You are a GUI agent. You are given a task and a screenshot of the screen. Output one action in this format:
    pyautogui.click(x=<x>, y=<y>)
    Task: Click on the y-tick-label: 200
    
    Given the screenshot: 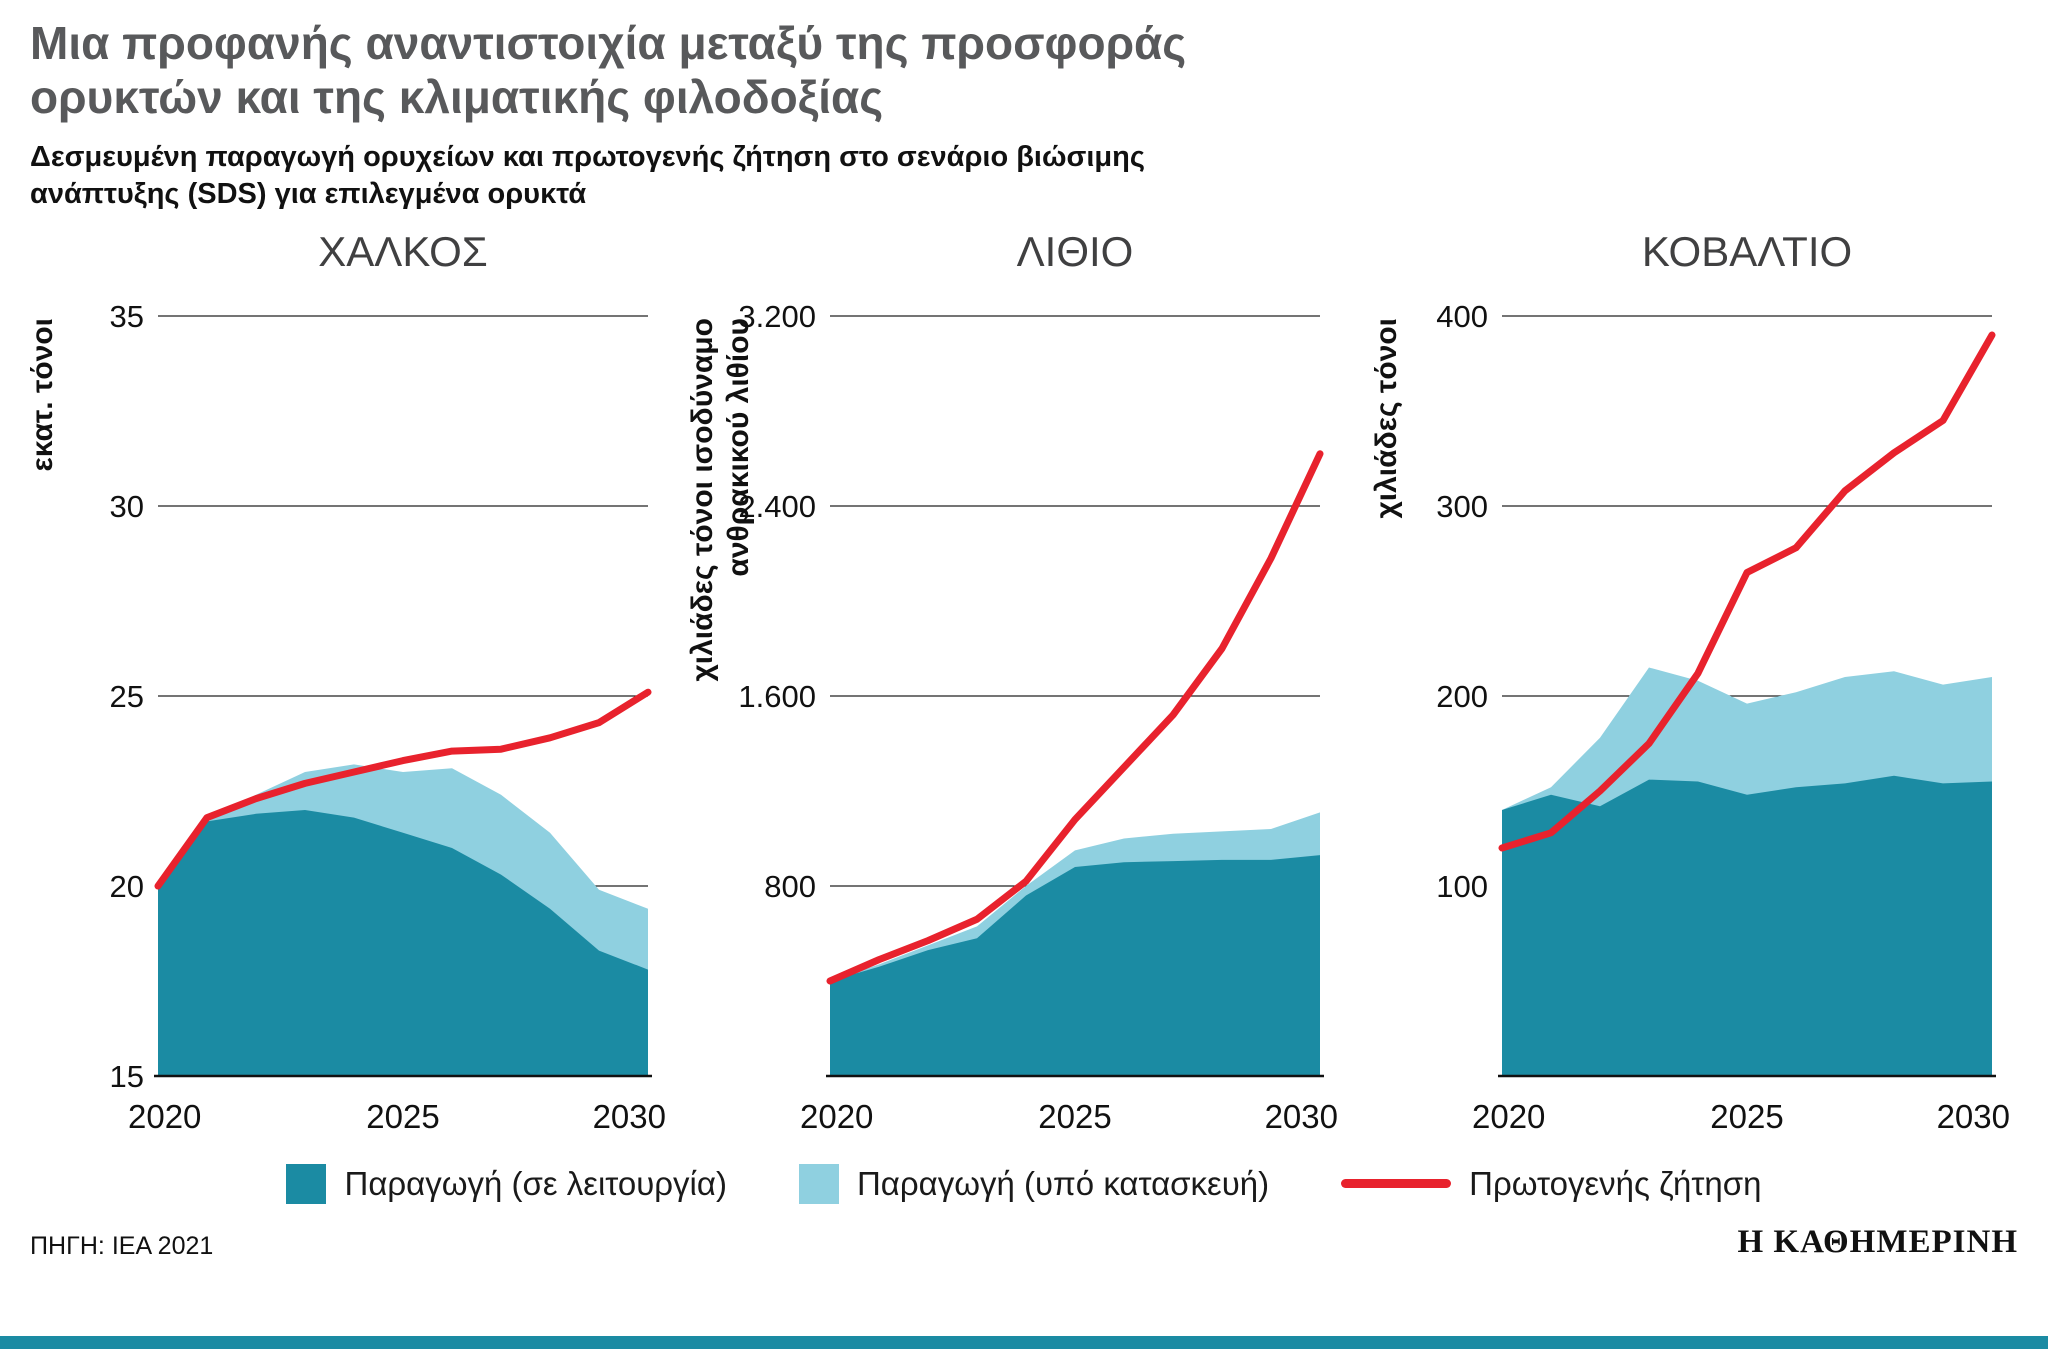 What is the action you would take?
    pyautogui.click(x=1462, y=696)
    